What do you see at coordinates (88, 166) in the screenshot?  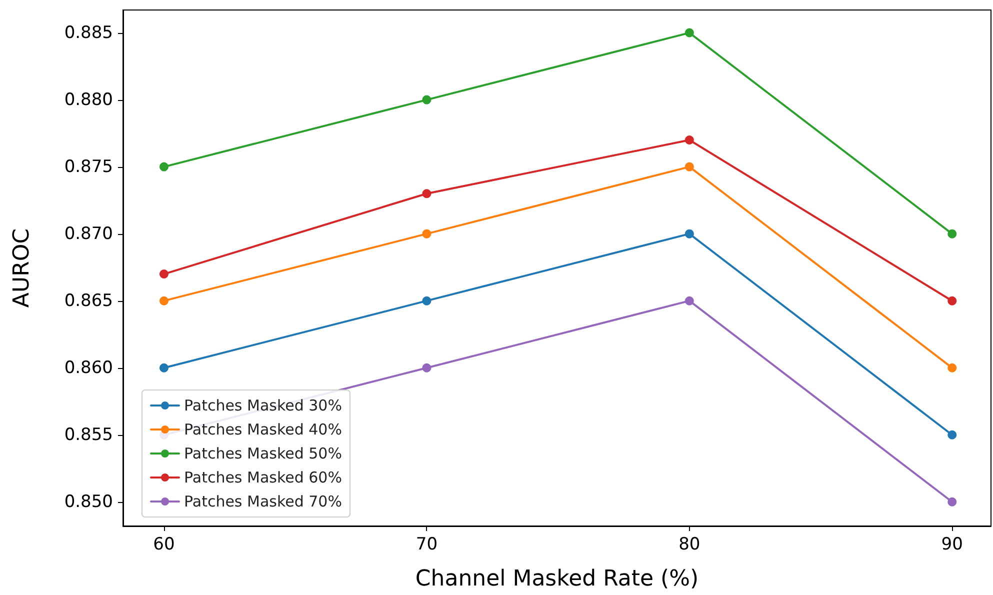 I see `y-tick-label: 0.875` at bounding box center [88, 166].